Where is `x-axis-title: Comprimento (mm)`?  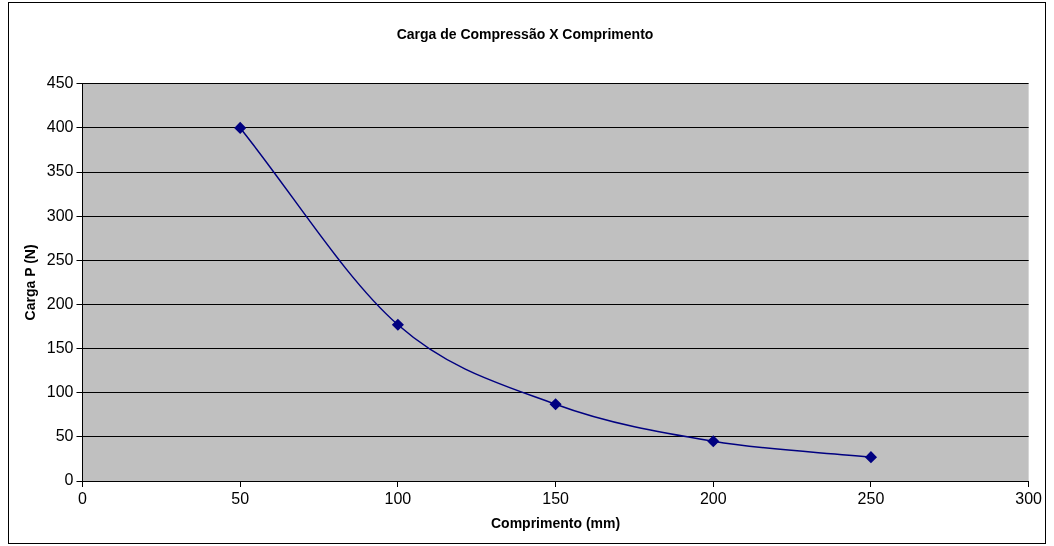
x-axis-title: Comprimento (mm) is located at coordinates (556, 523).